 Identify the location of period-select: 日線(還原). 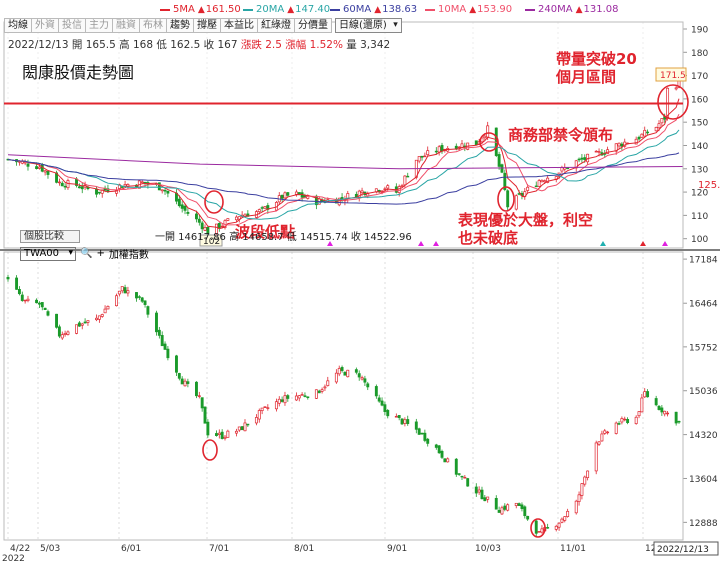
(368, 25).